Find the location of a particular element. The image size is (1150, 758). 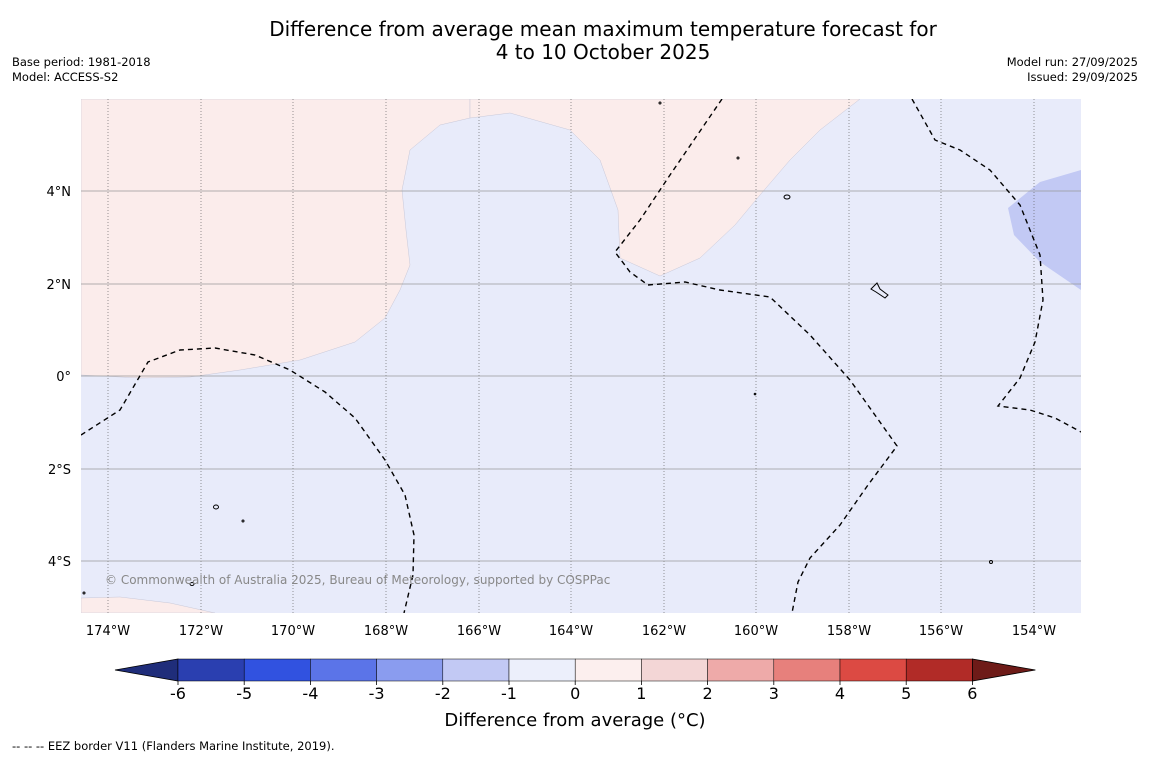

colorbar: -6 -5 -4 -3 -2 -1 0 1 2 3 4 5 6 is located at coordinates (575, 680).